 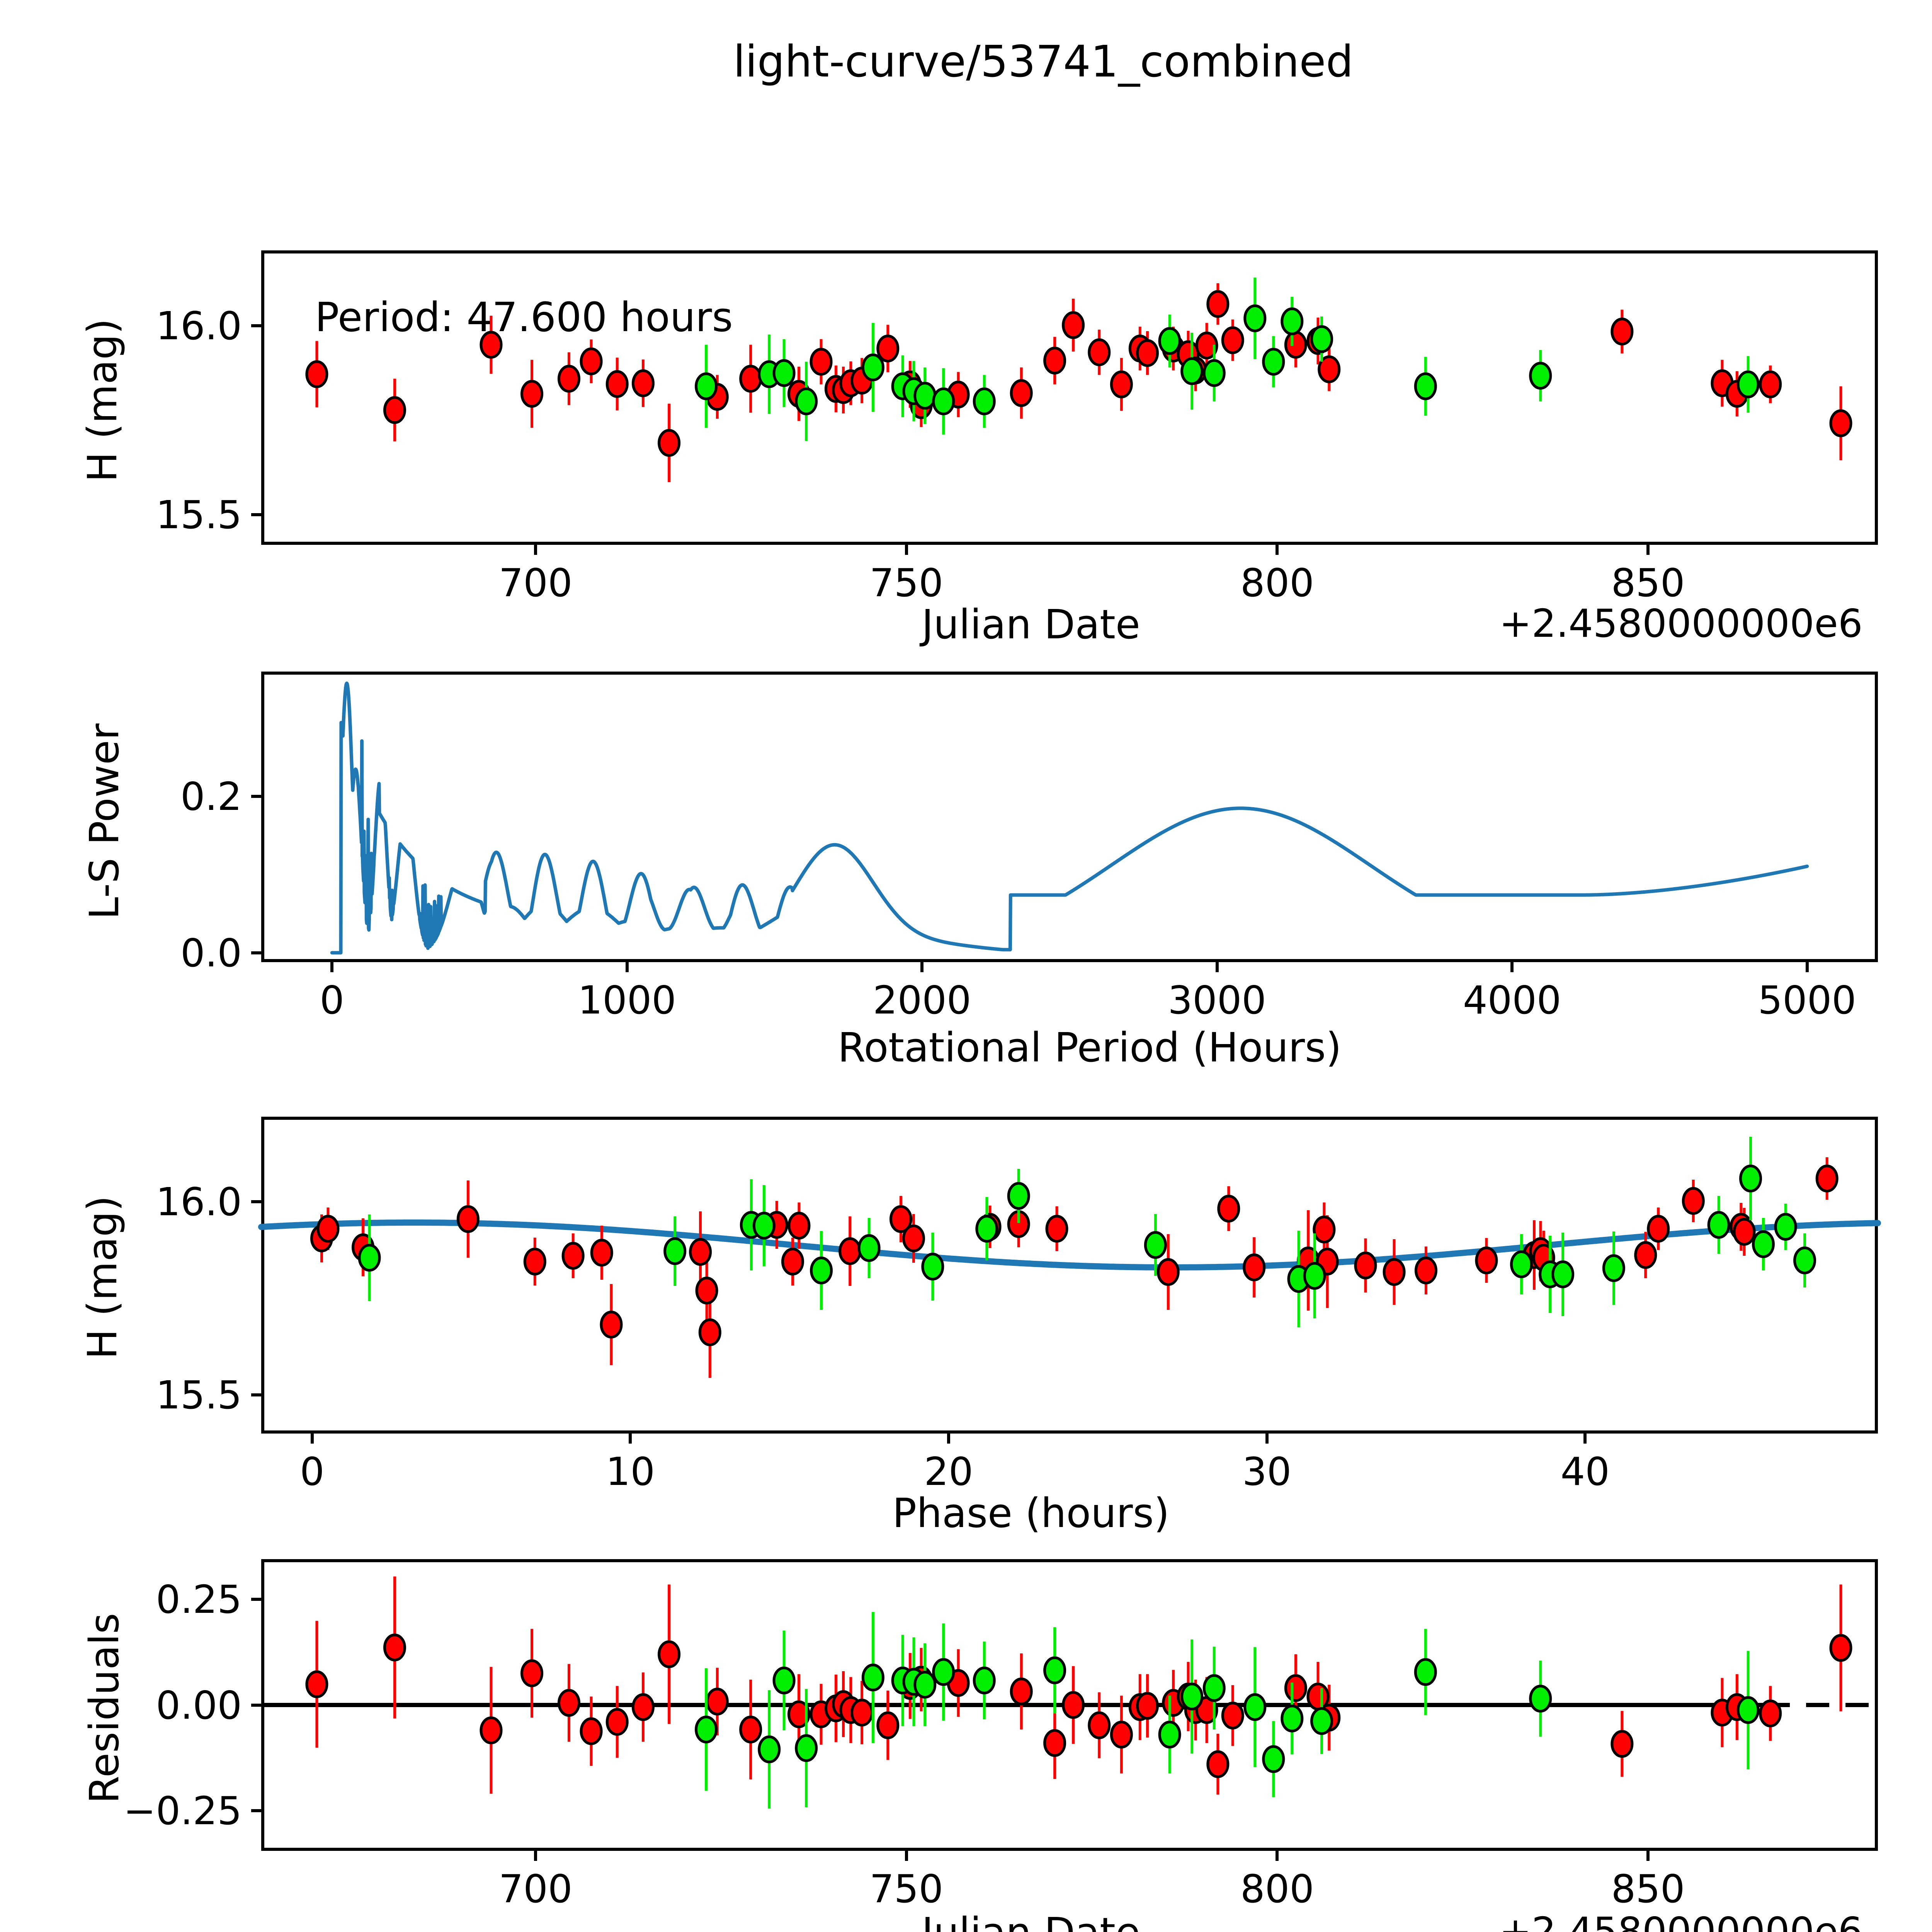 I want to click on ytick-label-p3: 16.0, so click(x=199, y=1202).